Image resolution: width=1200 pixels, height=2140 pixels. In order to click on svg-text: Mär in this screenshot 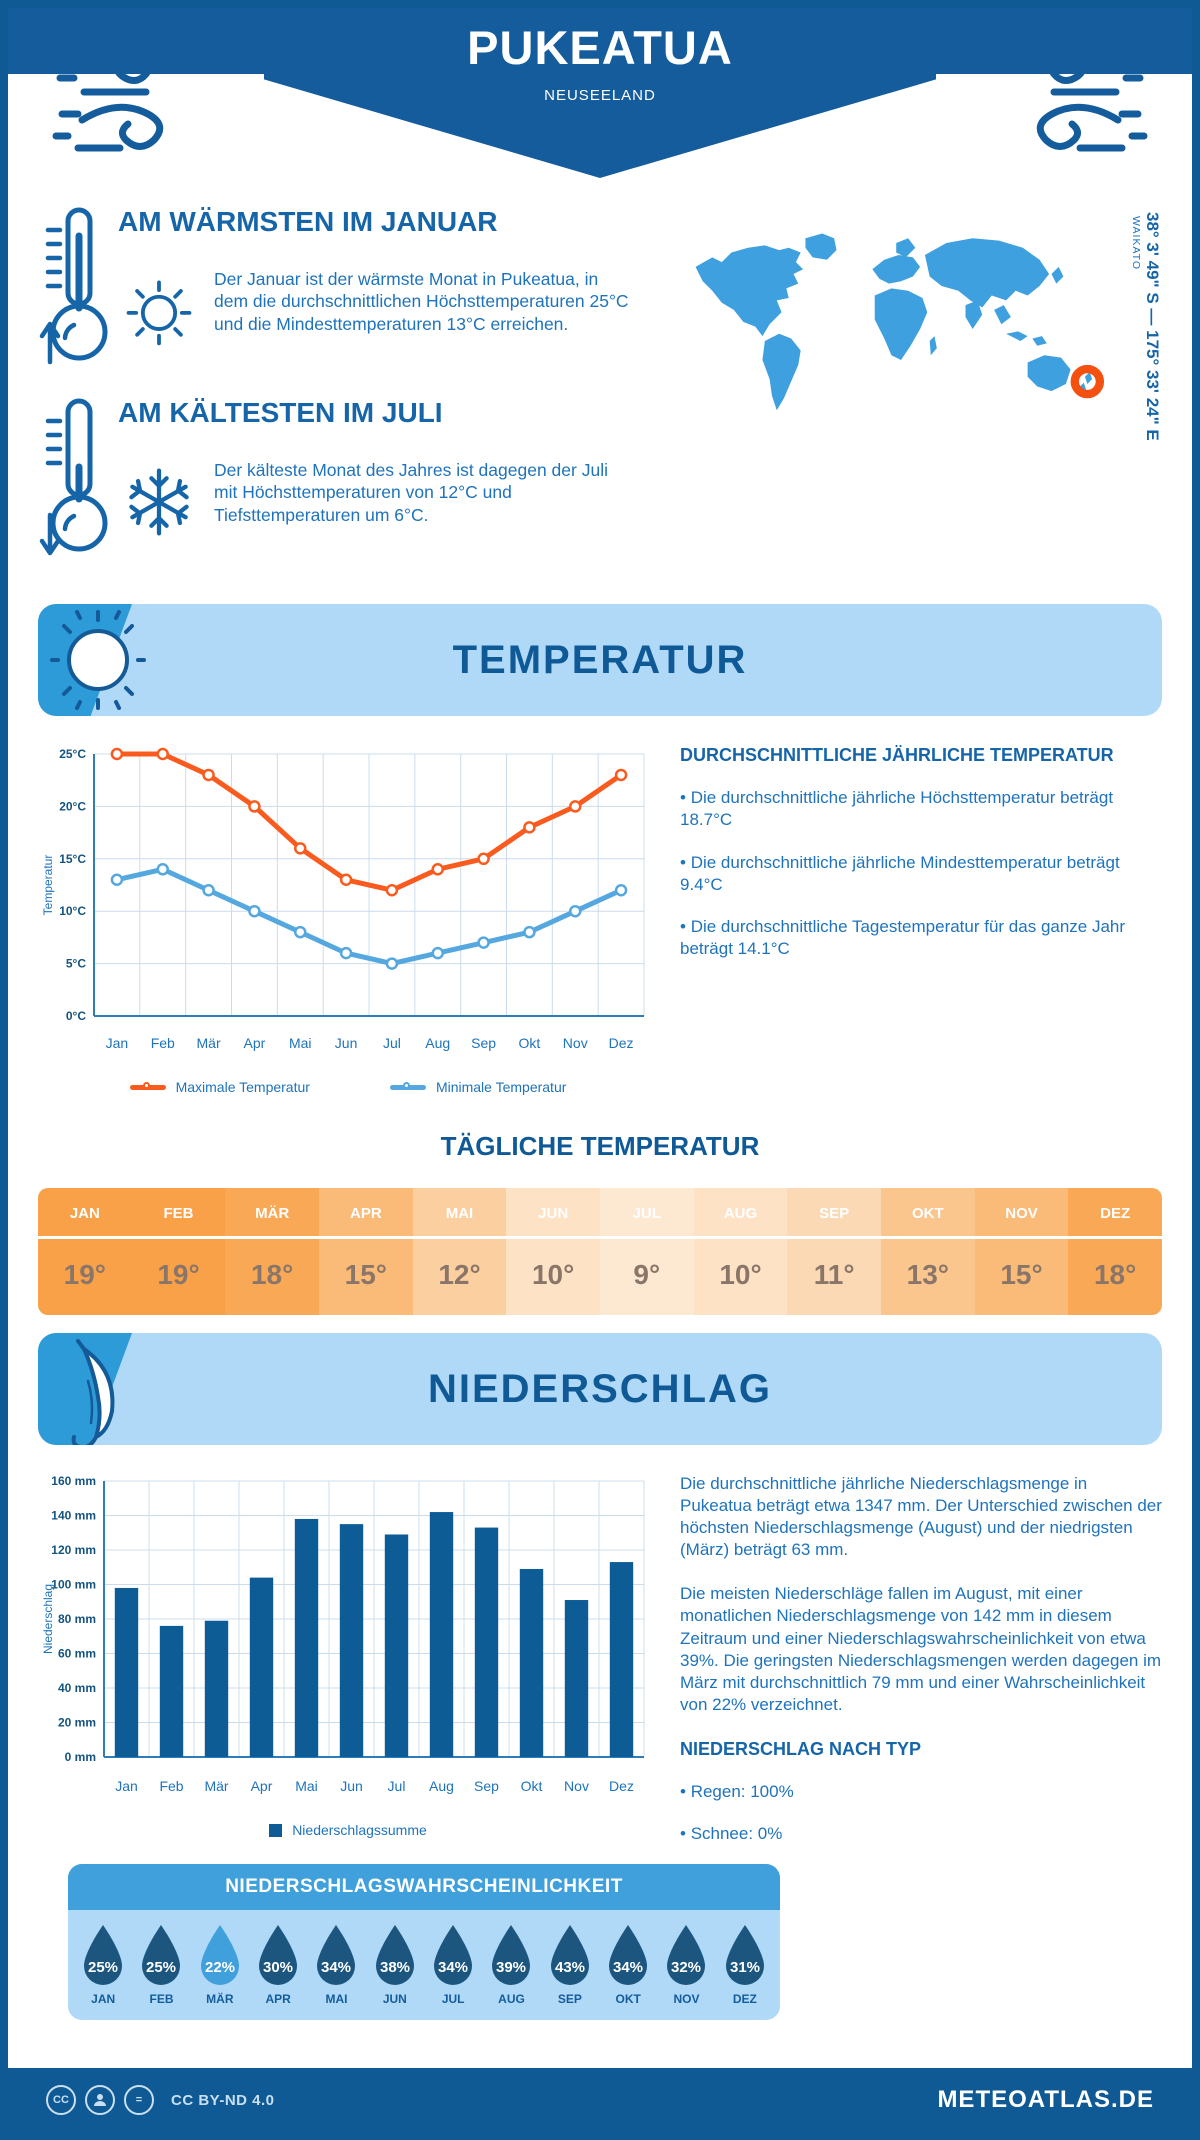, I will do `click(209, 1043)`.